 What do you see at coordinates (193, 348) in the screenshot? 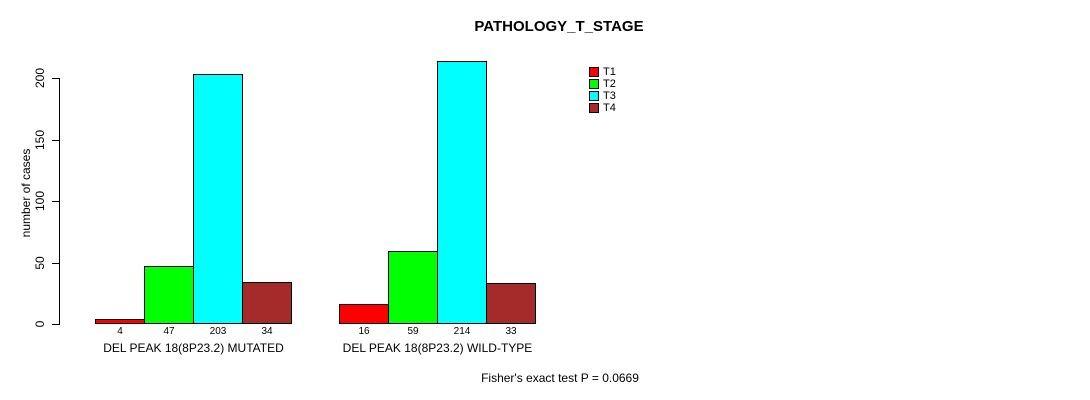
I see `category-label-group1: DEL PEAK 18(8P23.2) MUTATED` at bounding box center [193, 348].